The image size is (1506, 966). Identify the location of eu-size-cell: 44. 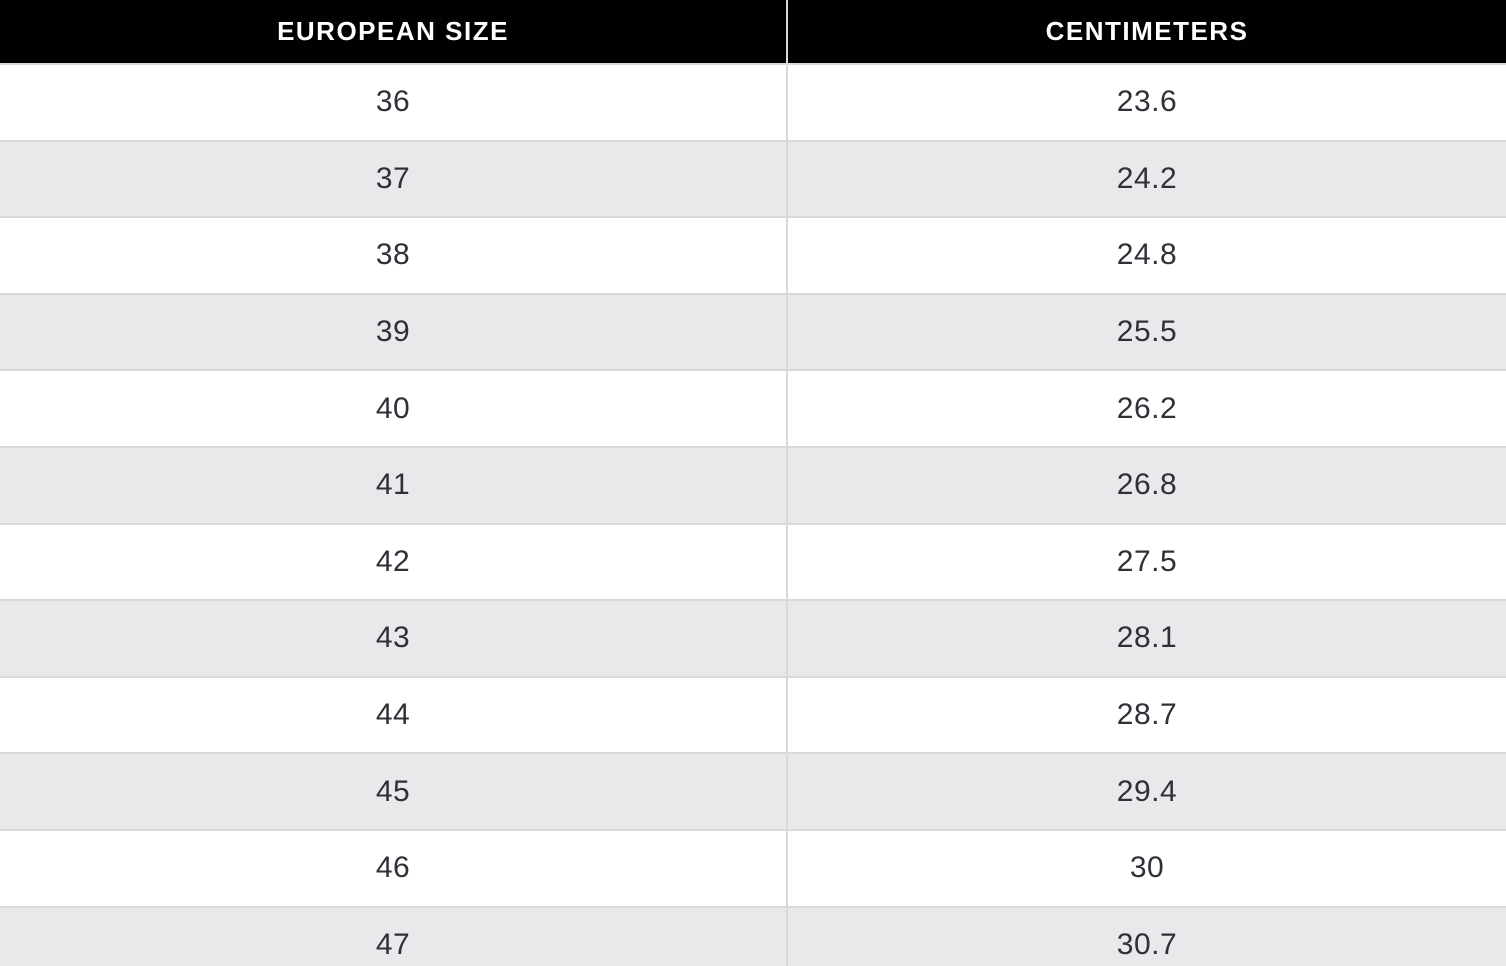
(394, 715).